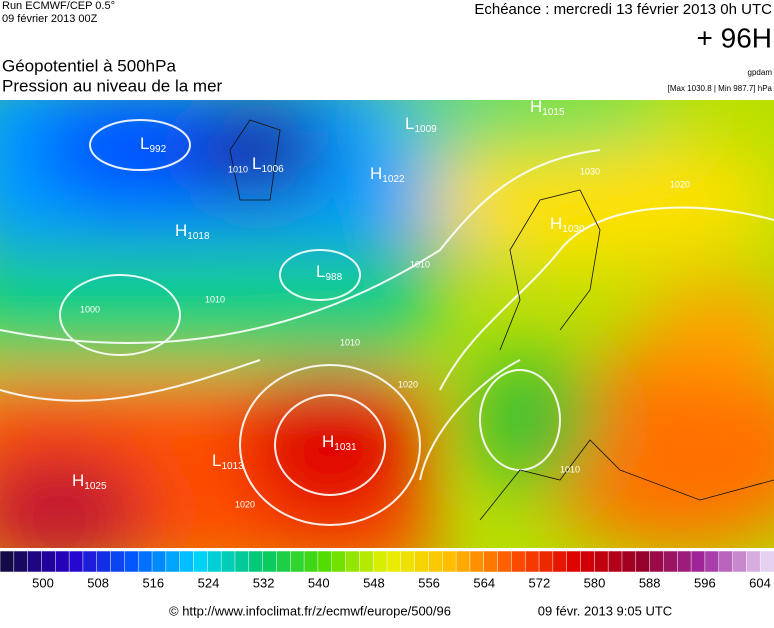 This screenshot has width=774, height=628. What do you see at coordinates (720, 88) in the screenshot?
I see `range: [Max 1030.8 | Min 987.7] hPa` at bounding box center [720, 88].